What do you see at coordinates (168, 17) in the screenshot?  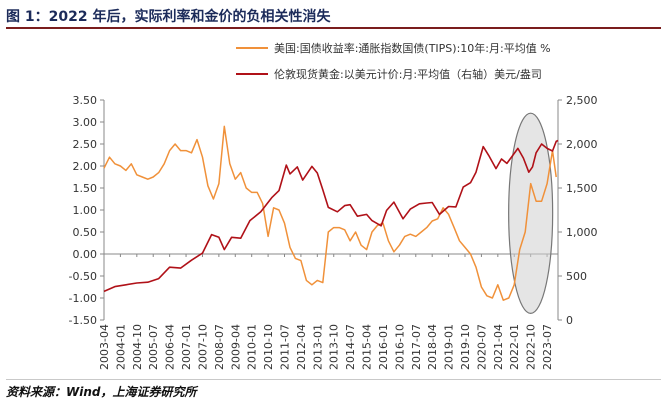 I see `page-title: 图 1：2022 年后，实际利率和金价的负相关性消失` at bounding box center [168, 17].